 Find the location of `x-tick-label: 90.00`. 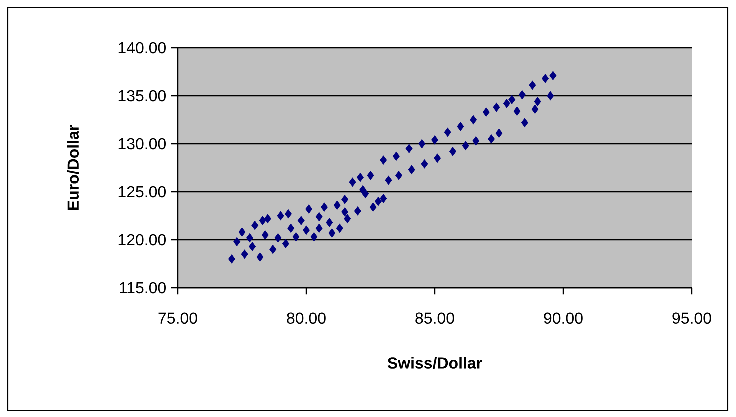

x-tick-label: 90.00 is located at coordinates (563, 318).